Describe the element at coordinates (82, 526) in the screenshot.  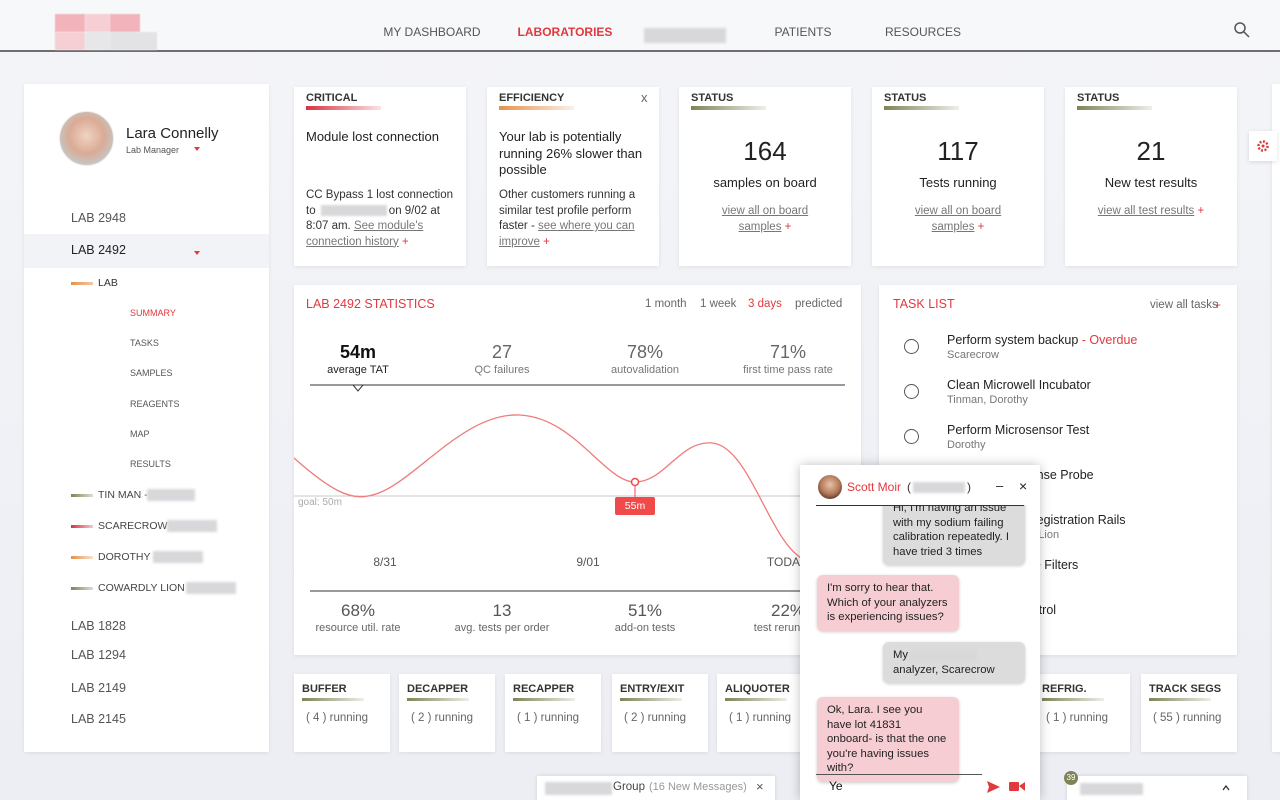
I see `analyzer-dash` at that location.